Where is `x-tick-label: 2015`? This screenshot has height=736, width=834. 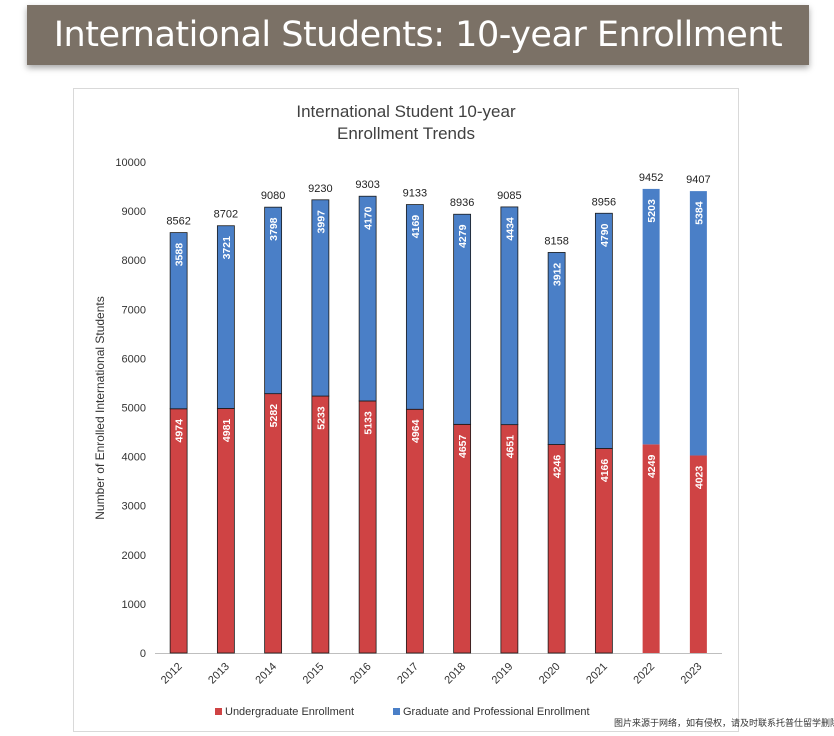
x-tick-label: 2015 is located at coordinates (314, 674).